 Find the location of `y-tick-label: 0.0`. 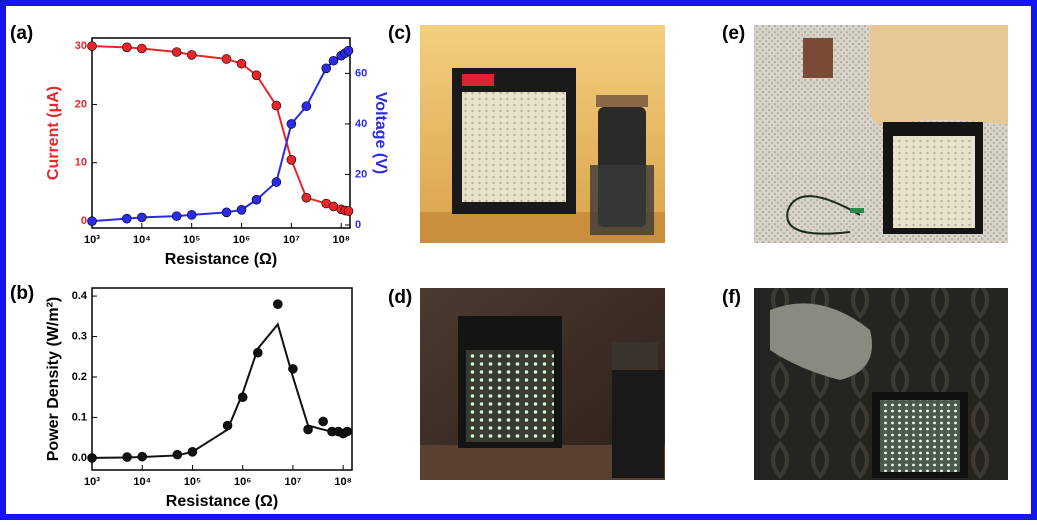

y-tick-label: 0.0 is located at coordinates (79, 458).